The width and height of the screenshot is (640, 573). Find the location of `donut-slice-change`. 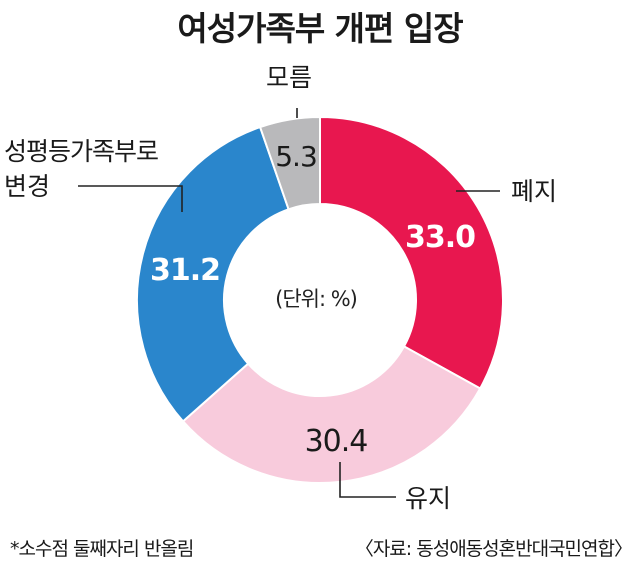

donut-slice-change is located at coordinates (213, 274).